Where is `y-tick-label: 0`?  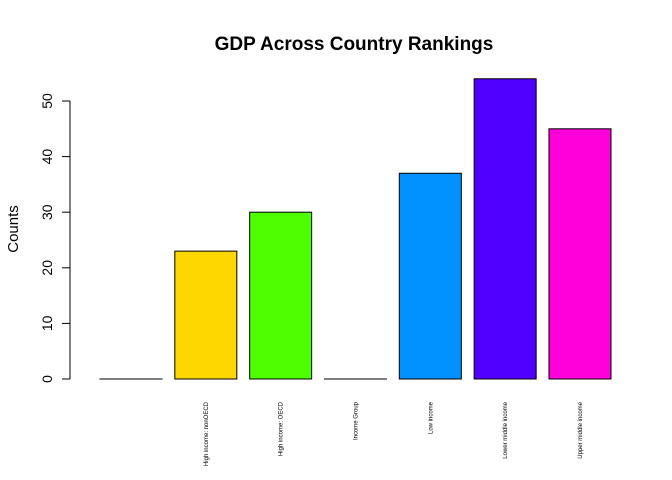 y-tick-label: 0 is located at coordinates (47, 379).